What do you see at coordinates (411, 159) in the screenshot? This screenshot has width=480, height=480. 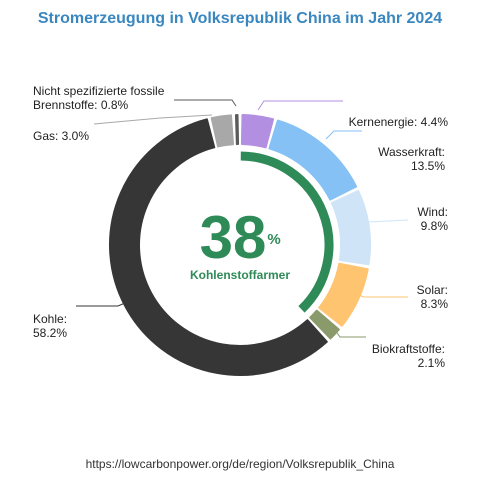 I see `slice-label: Wasserkraft: 13.5%` at bounding box center [411, 159].